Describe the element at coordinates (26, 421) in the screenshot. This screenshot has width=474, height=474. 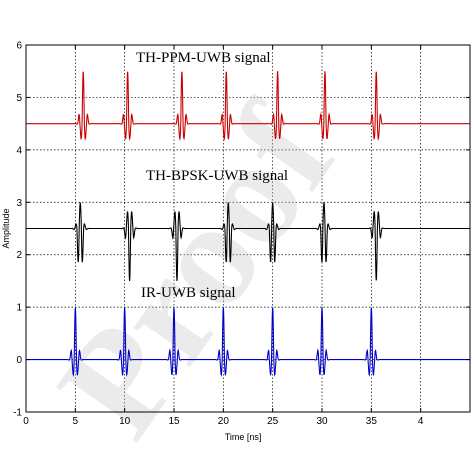
I see `x-tick-label: 0` at that location.